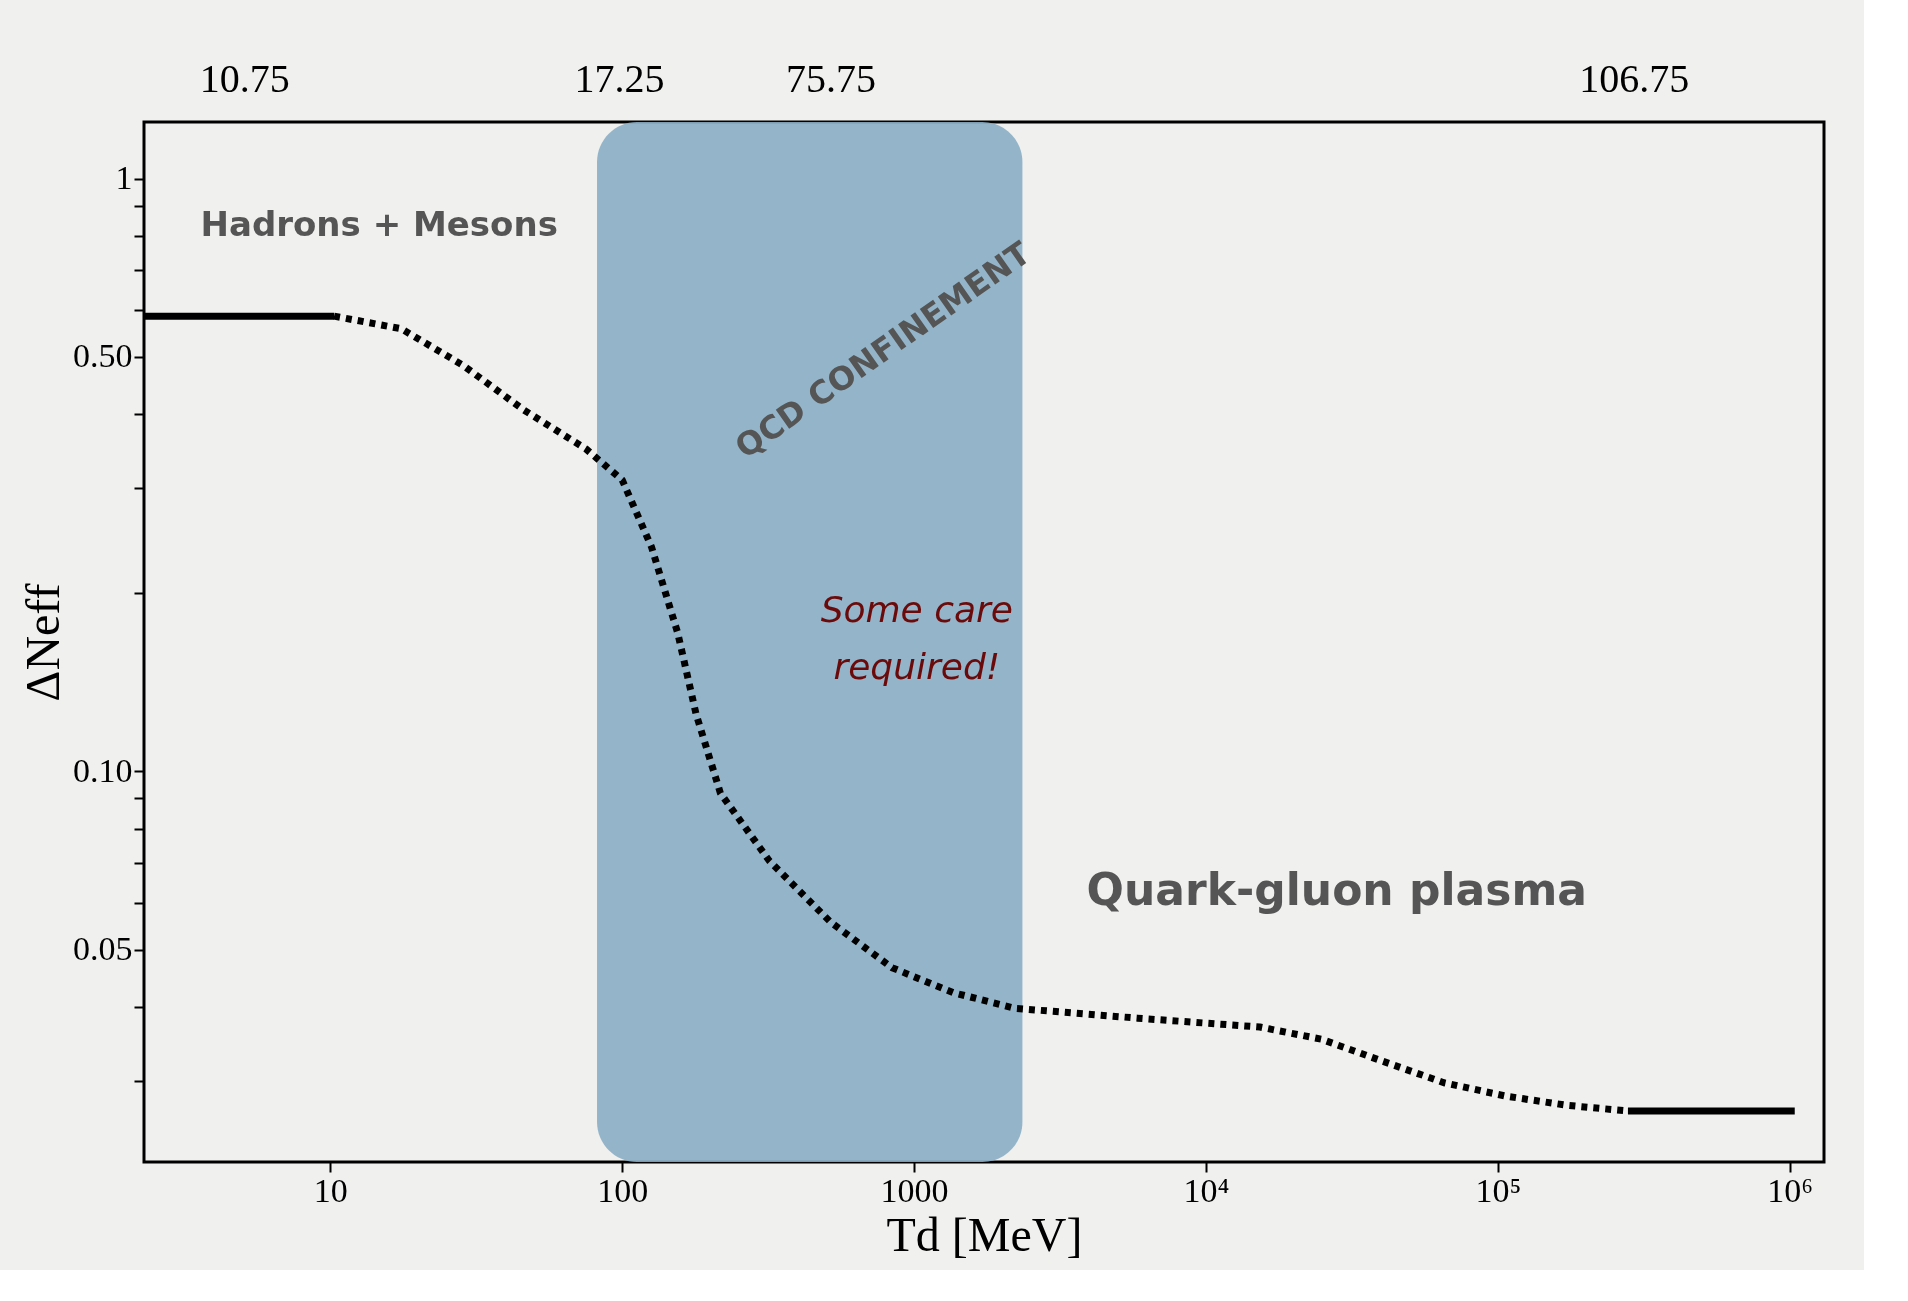 This screenshot has width=1908, height=1301. Describe the element at coordinates (1337, 889) in the screenshot. I see `annotation: Quark-gluon plasma` at that location.